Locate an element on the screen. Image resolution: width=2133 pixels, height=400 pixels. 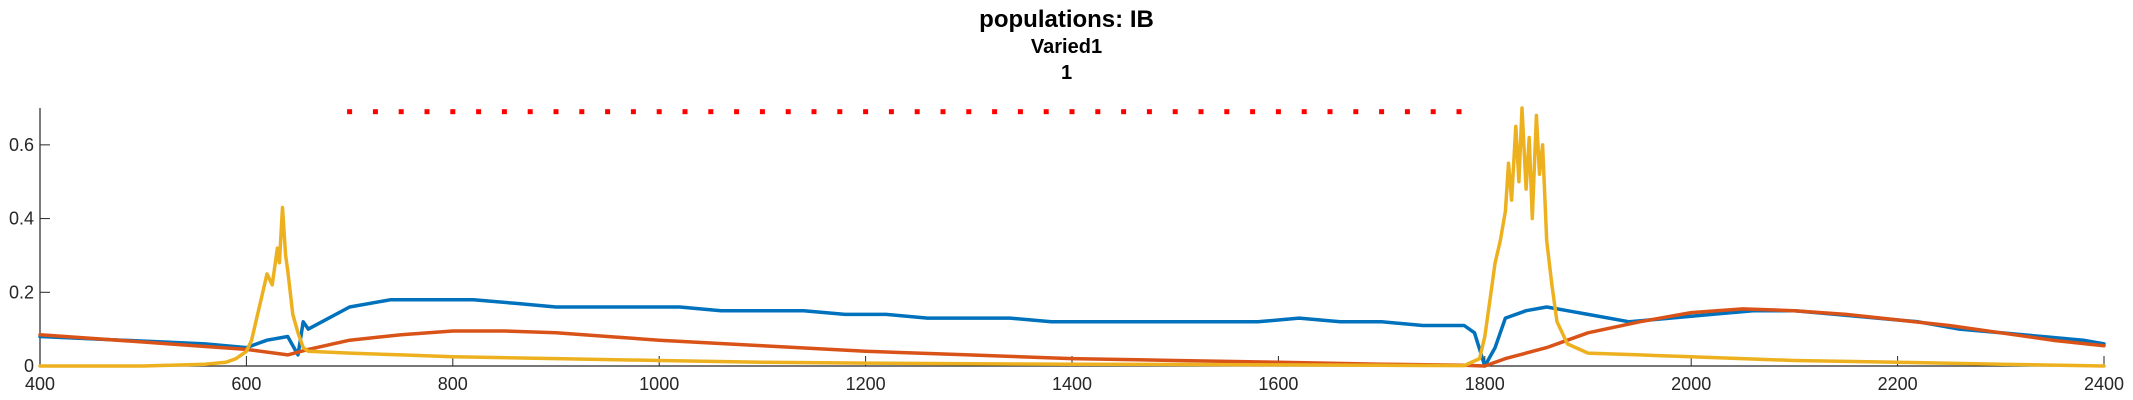
x-tick-label: 2200 is located at coordinates (1898, 384).